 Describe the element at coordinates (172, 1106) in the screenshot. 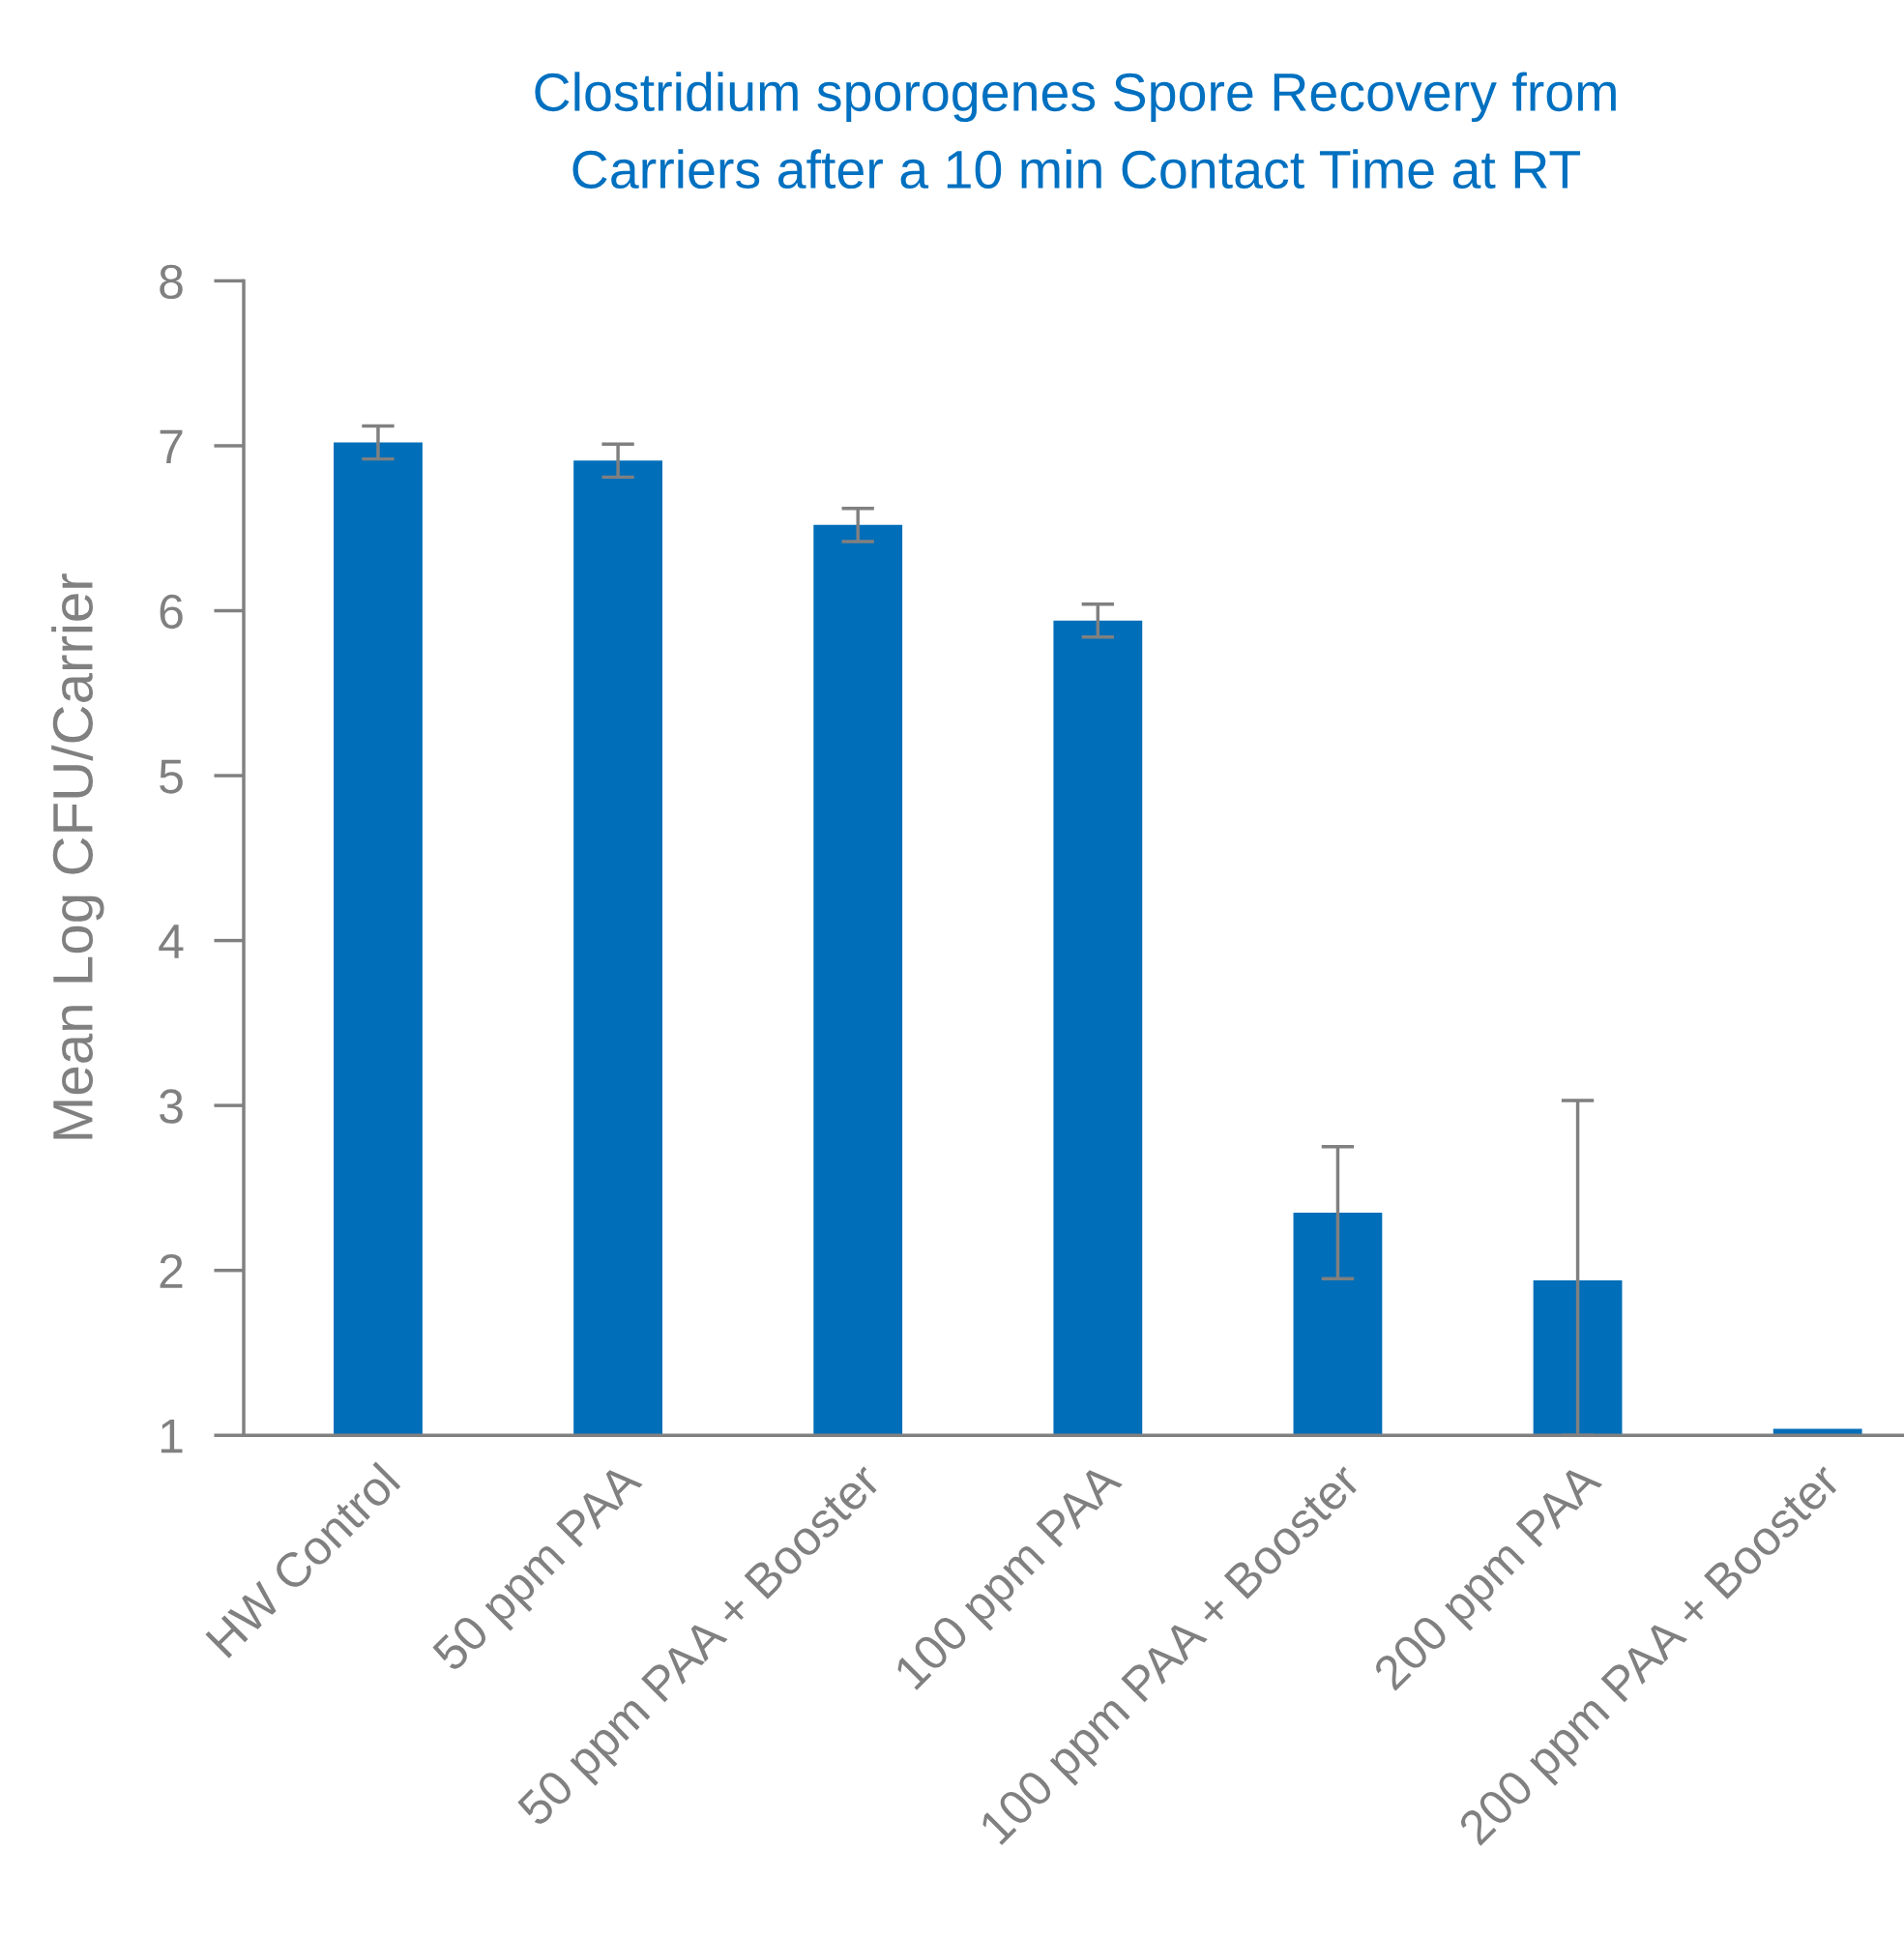

I see `y-tick-label: 3` at that location.